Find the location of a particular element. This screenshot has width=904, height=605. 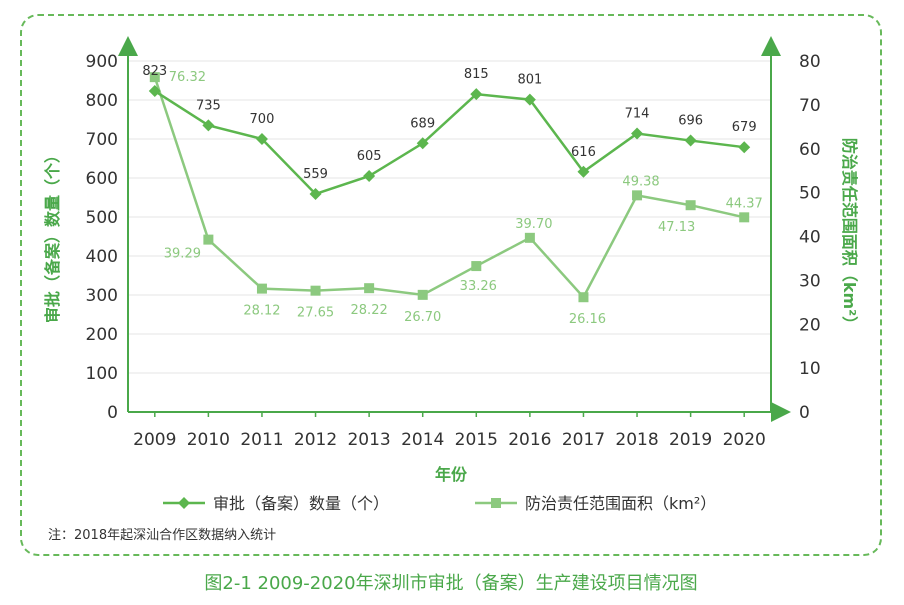

legend-marker-diamond is located at coordinates (184, 503).